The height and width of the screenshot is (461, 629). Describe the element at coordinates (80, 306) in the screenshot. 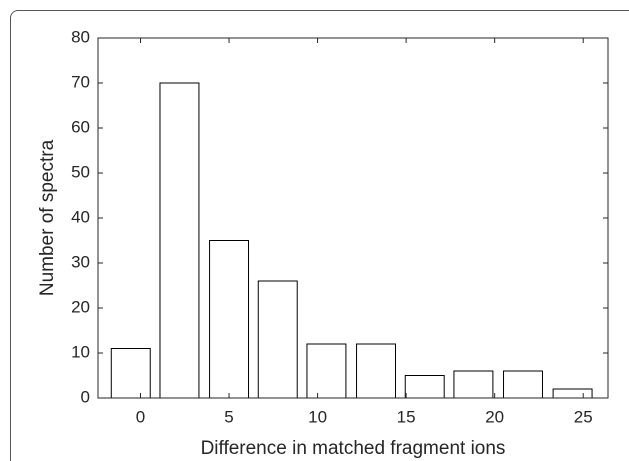

I see `y-tick-label: 20` at that location.